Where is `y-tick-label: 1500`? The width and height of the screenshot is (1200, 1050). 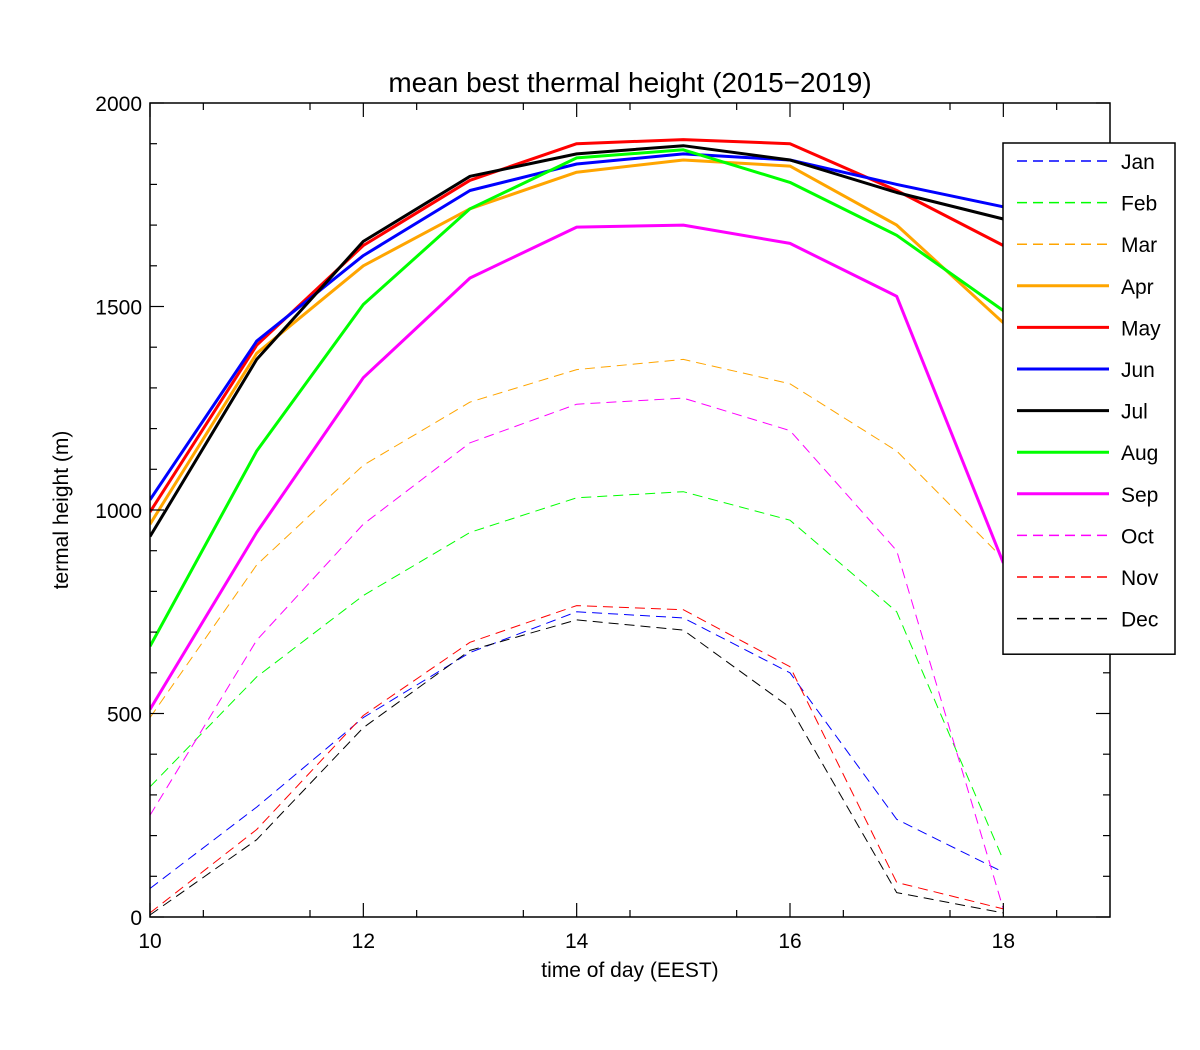
y-tick-label: 1500 is located at coordinates (118, 308).